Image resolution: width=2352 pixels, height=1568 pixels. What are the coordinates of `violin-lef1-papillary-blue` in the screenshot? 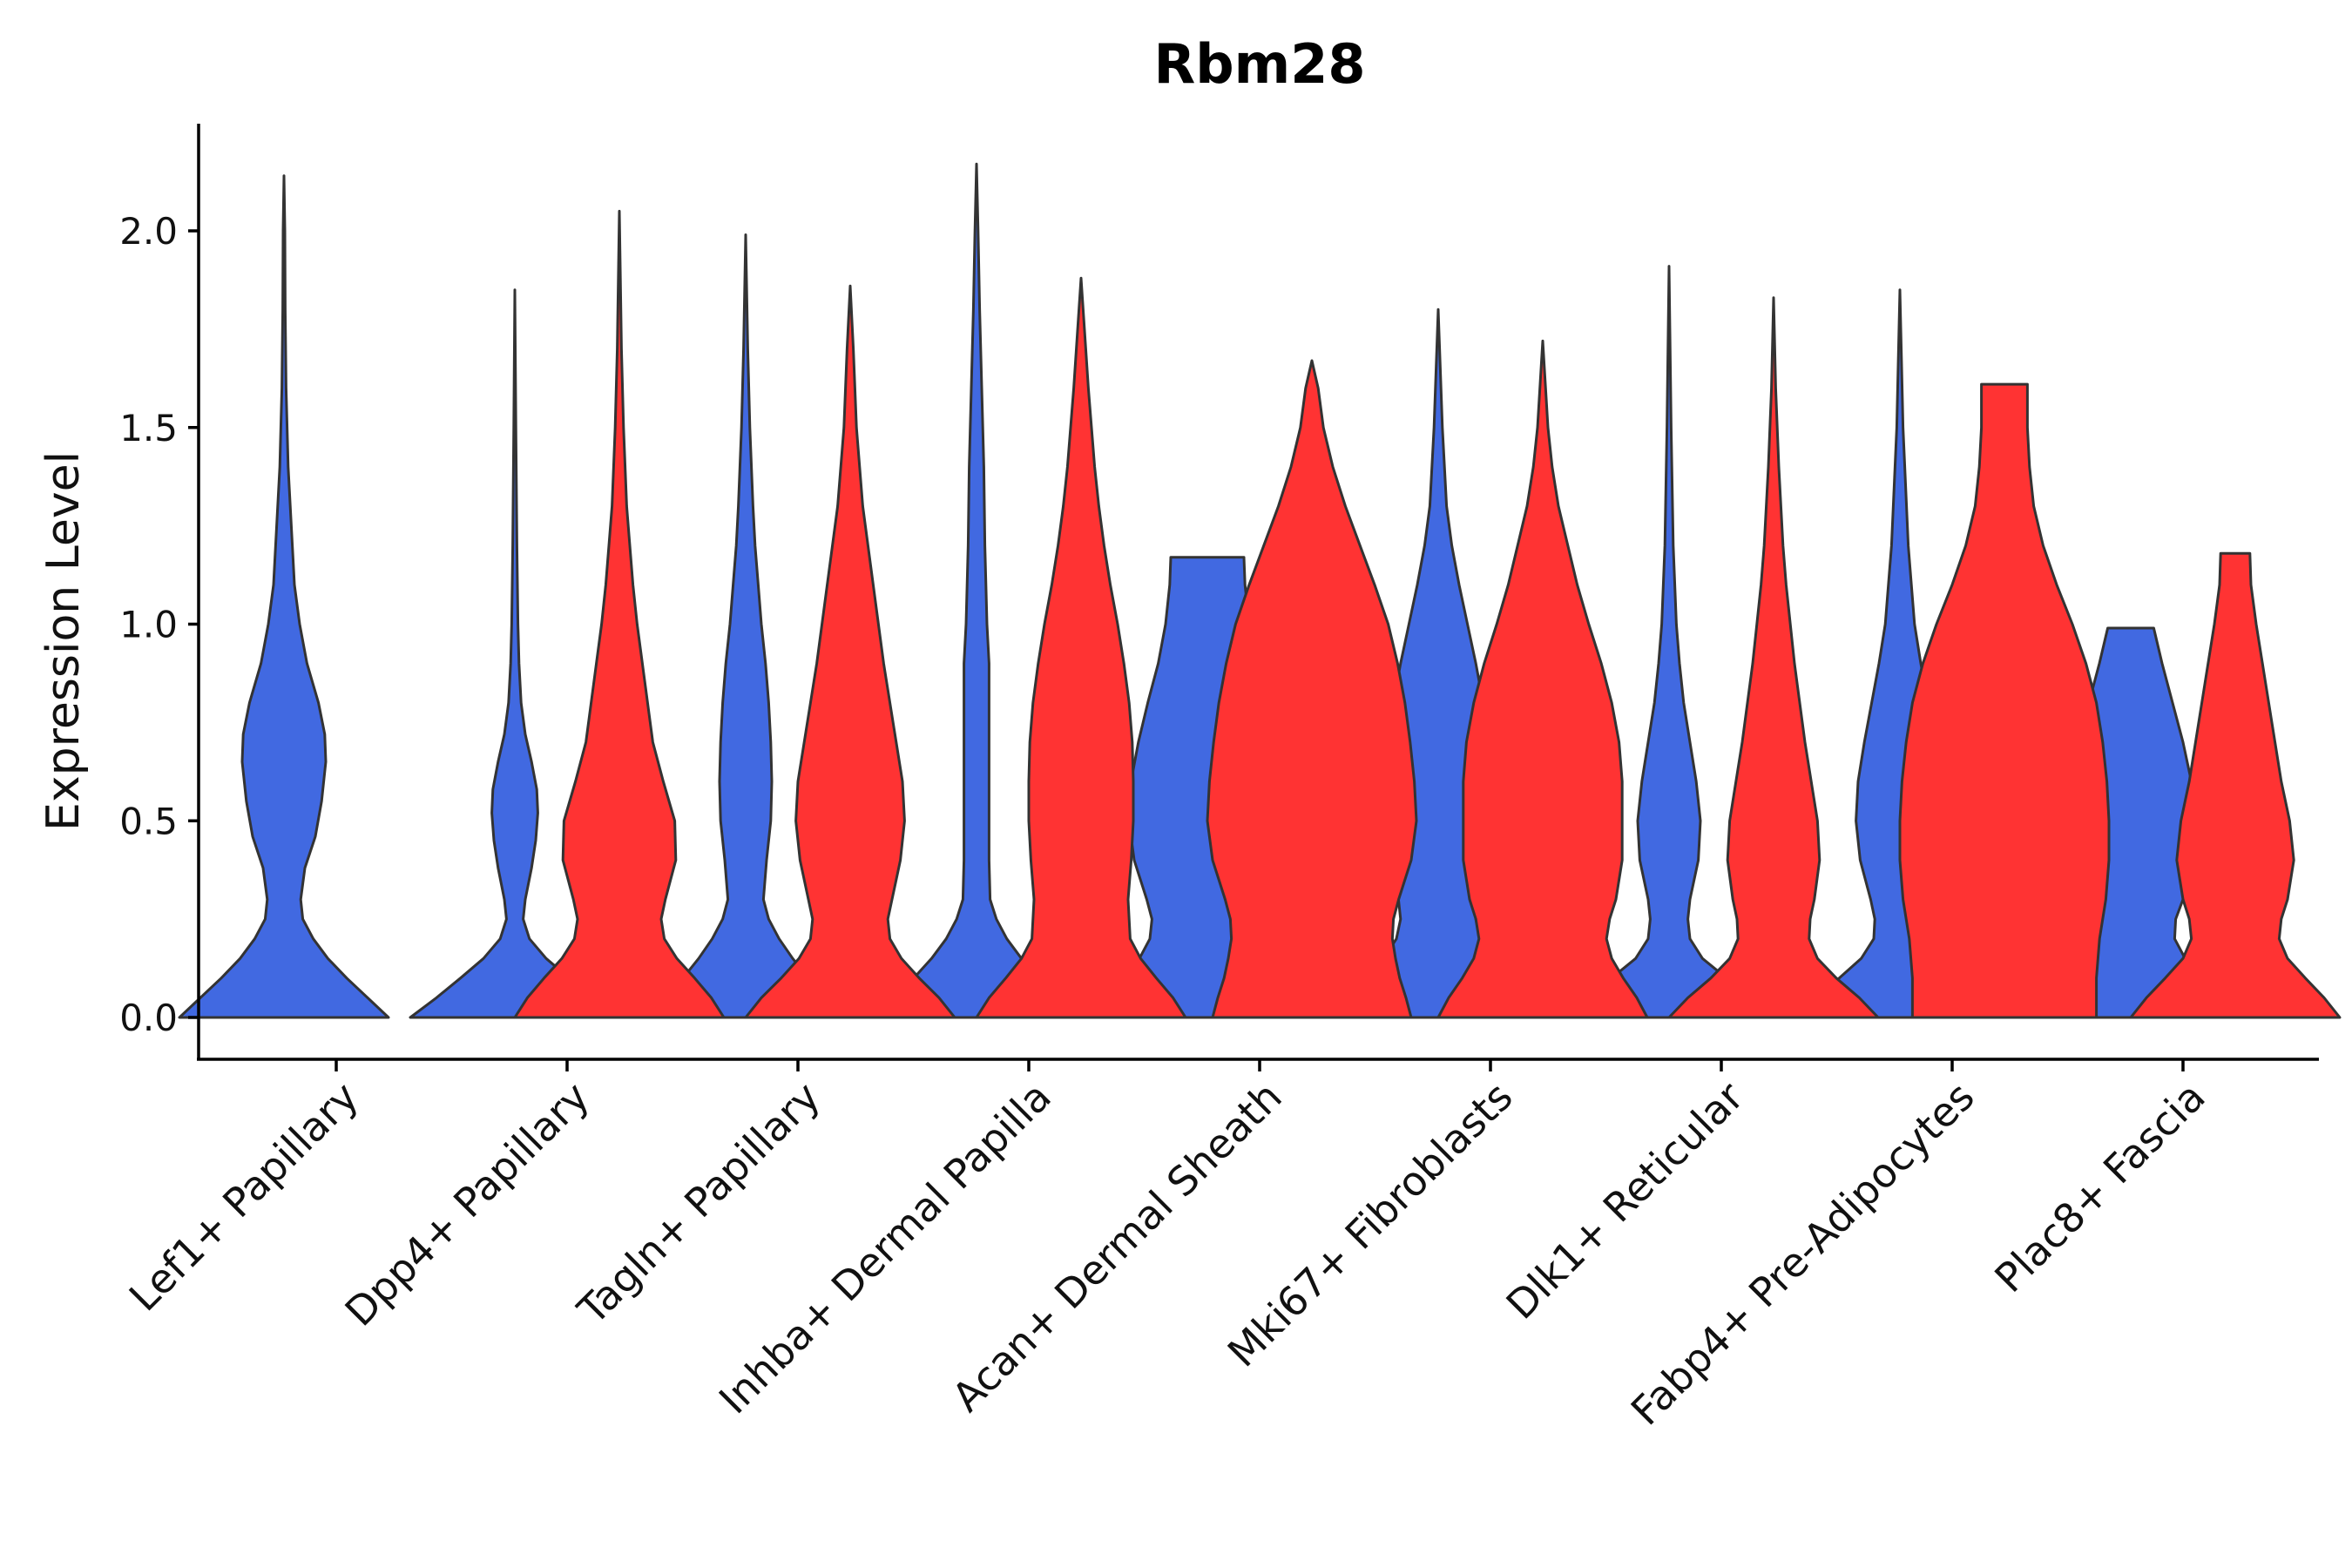 It's located at (284, 596).